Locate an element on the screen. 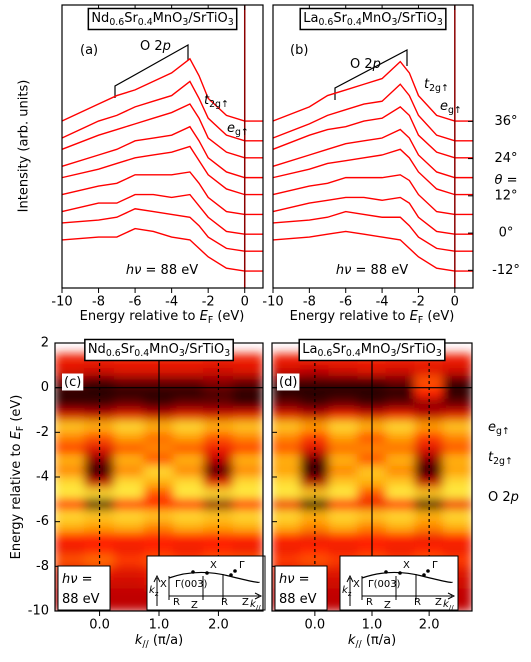  y-axis-label-part: (eV) is located at coordinates (16, 410).